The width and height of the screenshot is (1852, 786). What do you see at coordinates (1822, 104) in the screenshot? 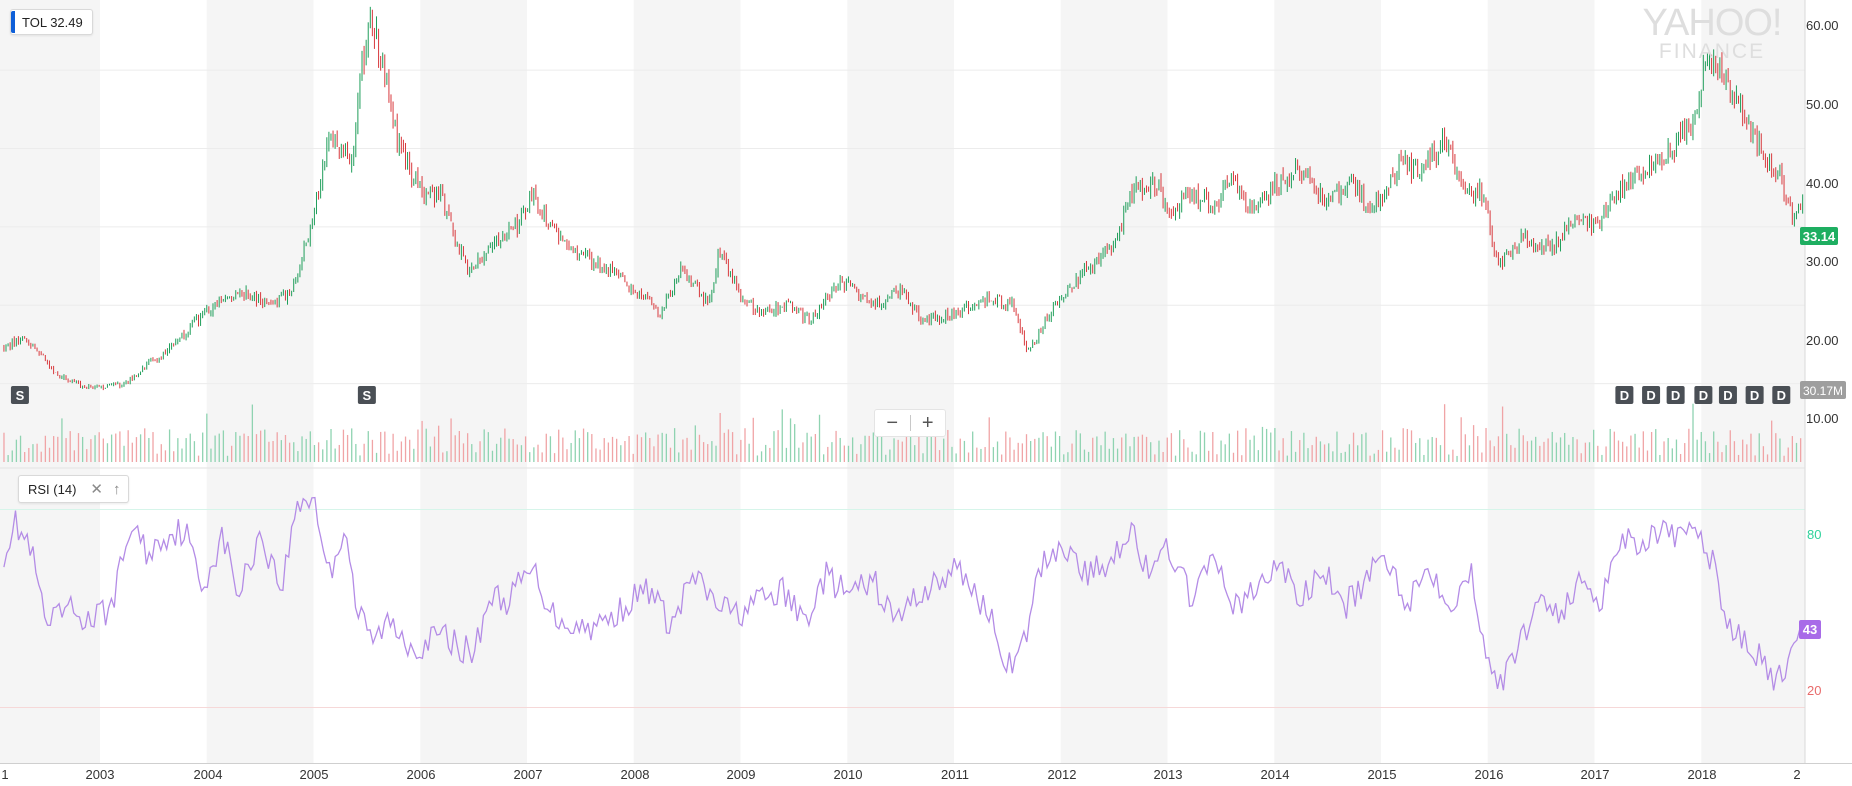
I see `y-tick-label: 50.00` at bounding box center [1822, 104].